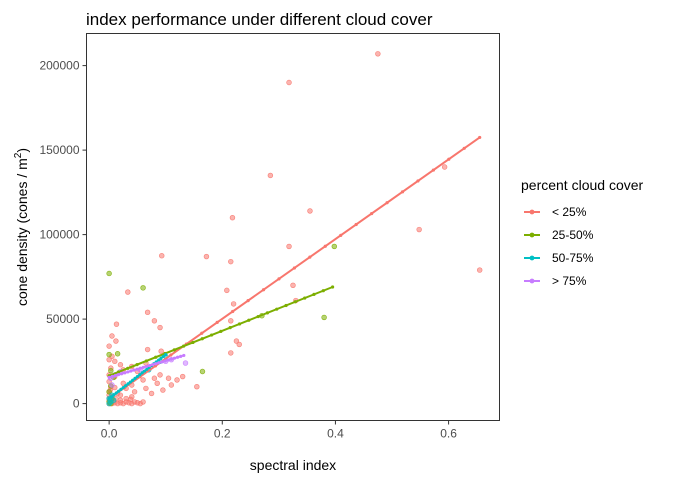 The height and width of the screenshot is (481, 673). I want to click on legend-label: > 75%, so click(569, 281).